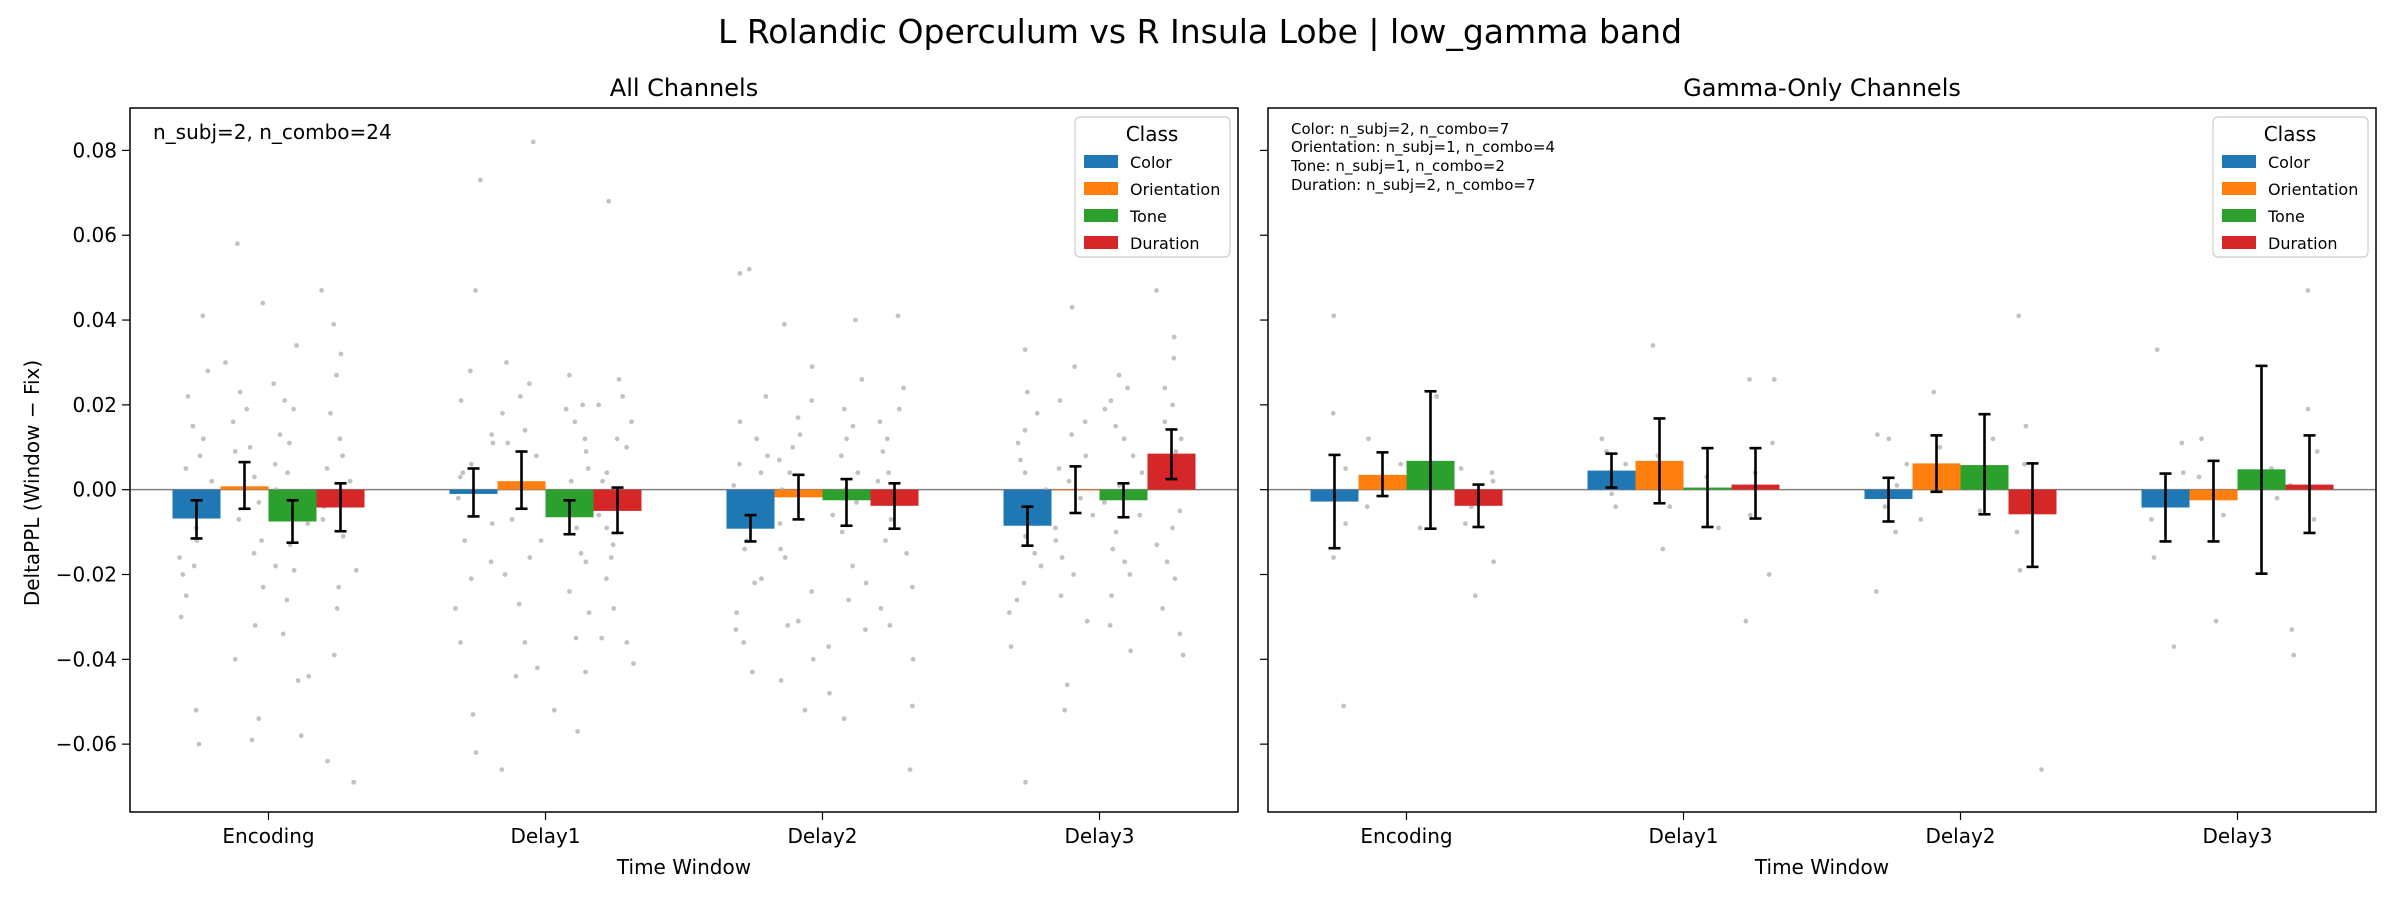 This screenshot has height=900, width=2400. Describe the element at coordinates (1683, 836) in the screenshot. I see `x-tick-label: Delay1` at that location.